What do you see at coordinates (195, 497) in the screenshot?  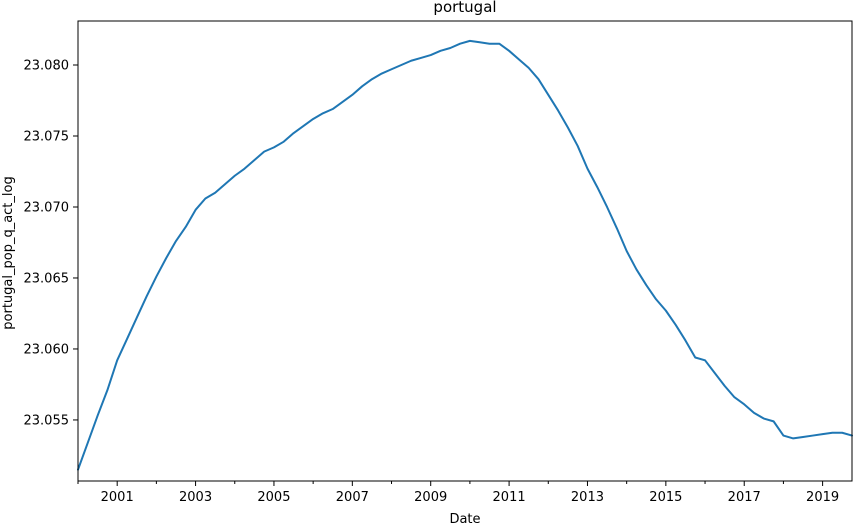 I see `x-tick-label: 2003` at bounding box center [195, 497].